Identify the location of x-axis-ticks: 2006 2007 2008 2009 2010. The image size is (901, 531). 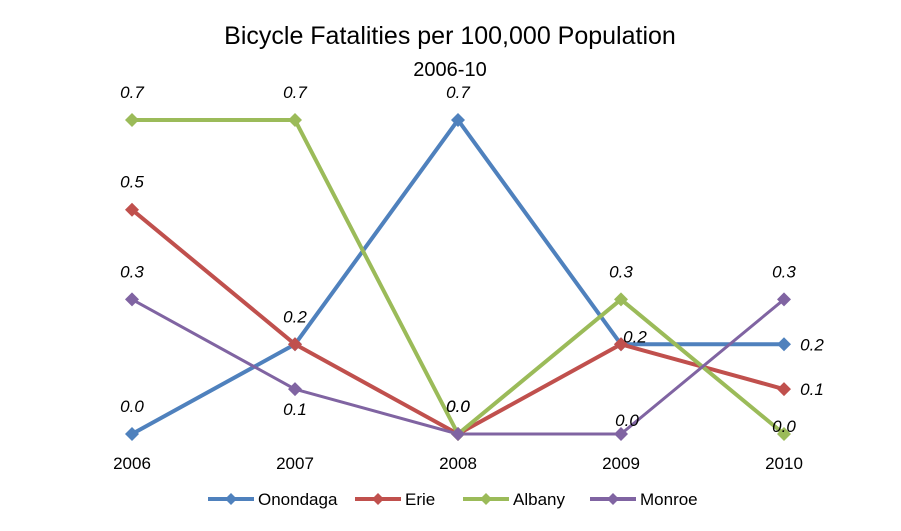
(458, 463).